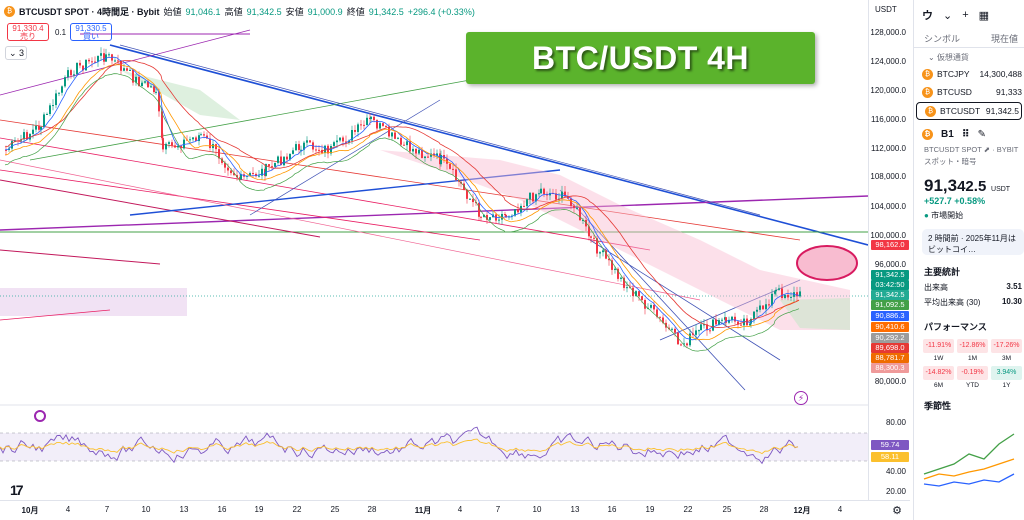 This screenshot has width=1024, height=520. What do you see at coordinates (969, 111) in the screenshot?
I see `watchlist-row: ₿ BTCUSDT 91,342.5` at bounding box center [969, 111].